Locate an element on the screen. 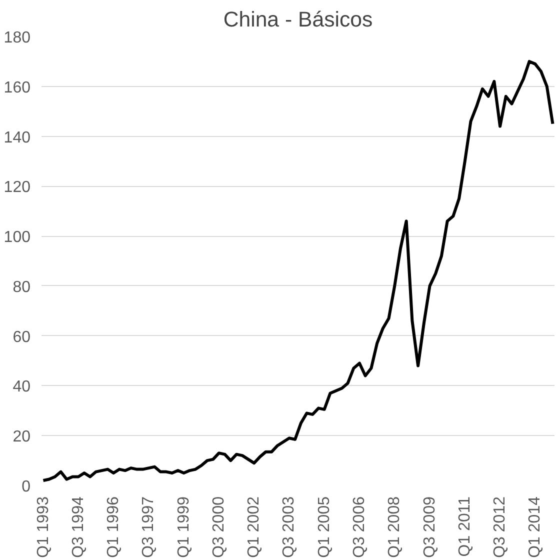  x-tick-label: Q3 1997 is located at coordinates (149, 527).